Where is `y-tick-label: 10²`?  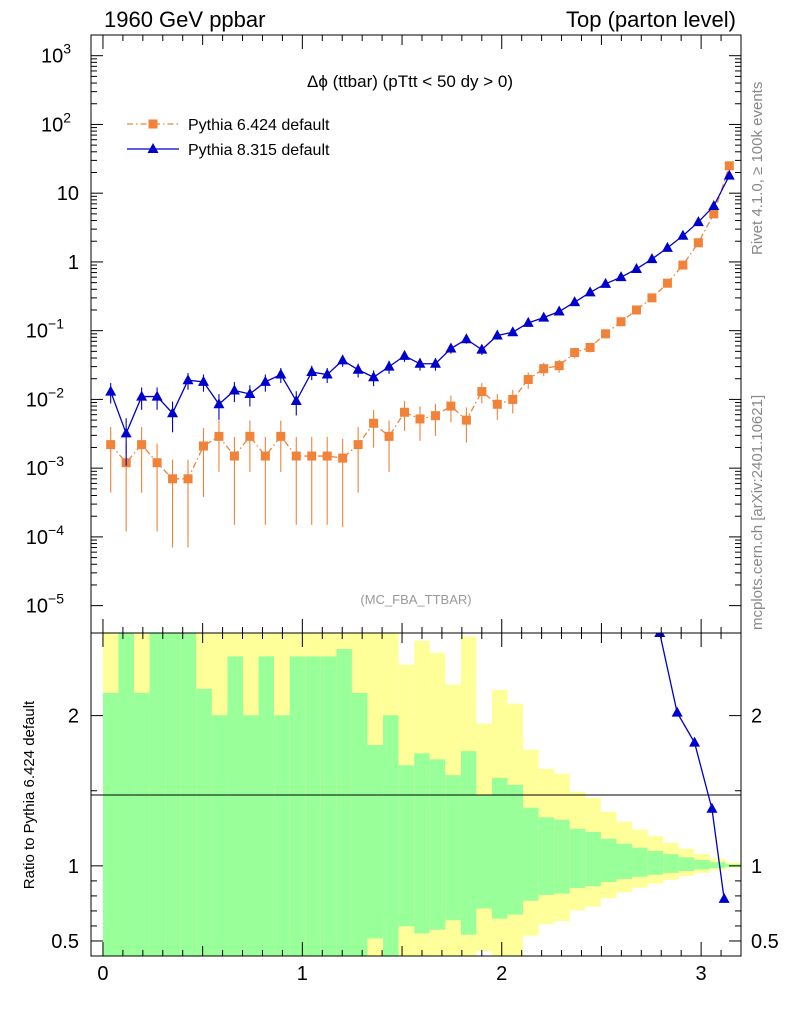
y-tick-label: 10² is located at coordinates (56, 122).